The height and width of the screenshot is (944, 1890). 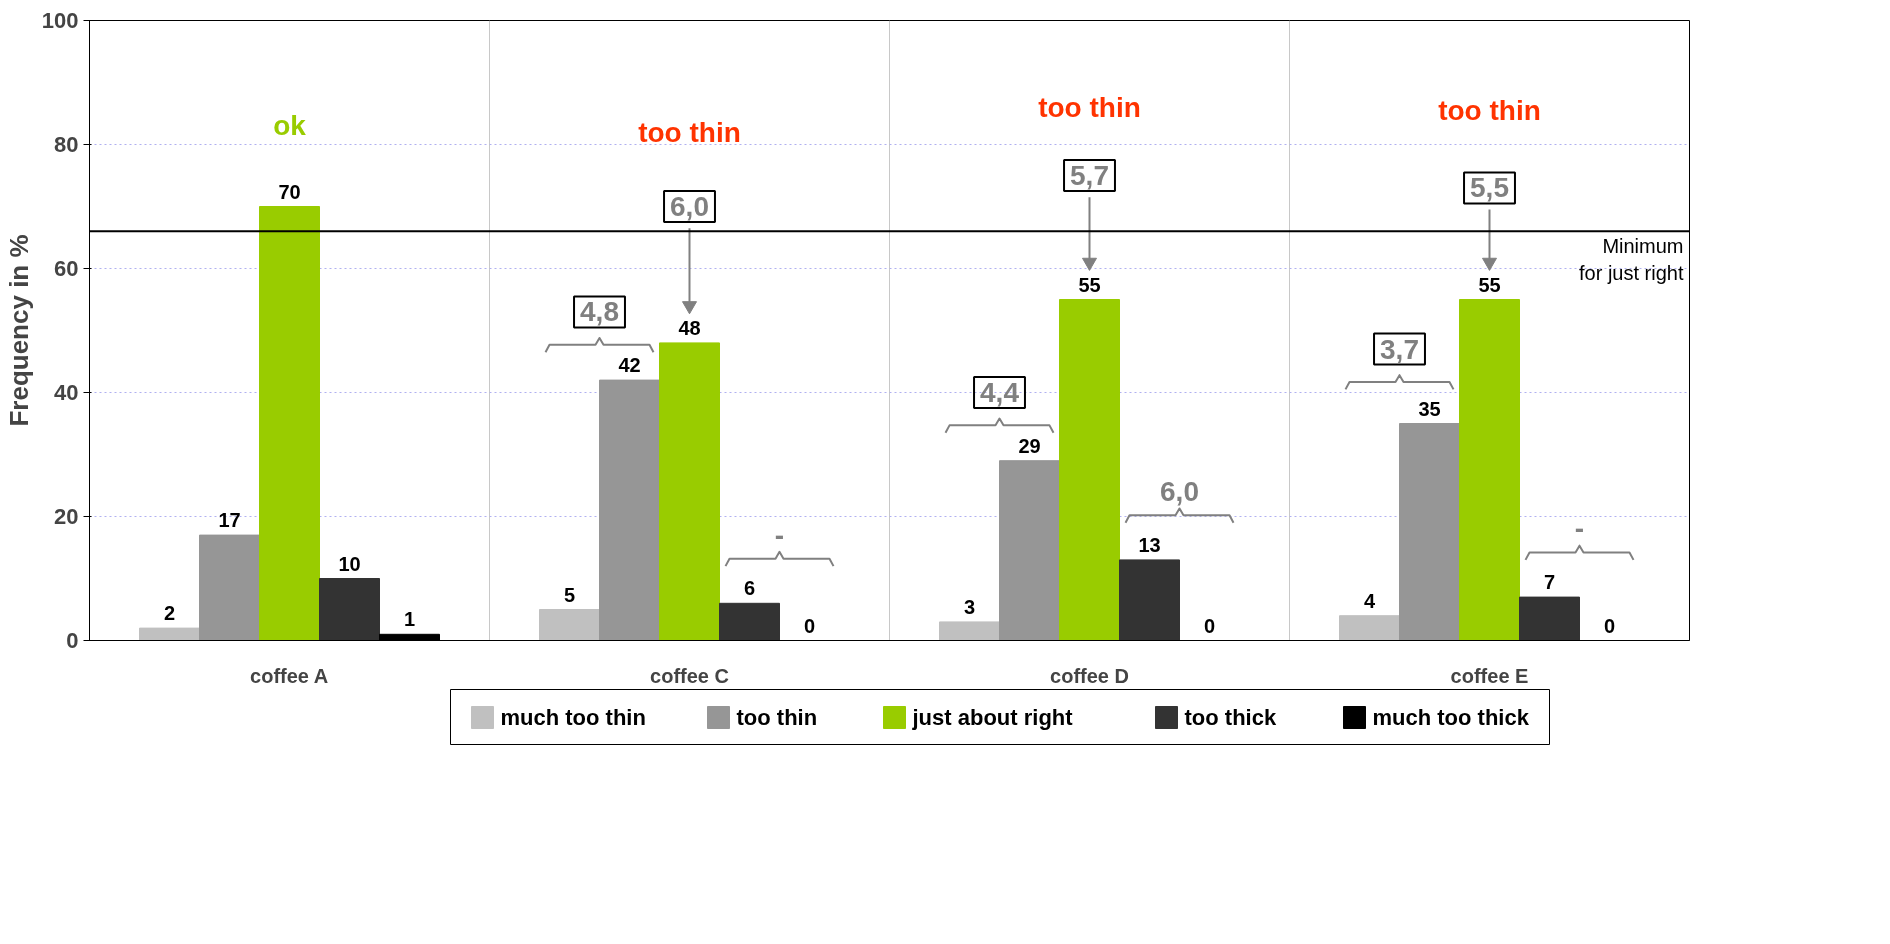 I want to click on data-label: 7, so click(x=1549, y=582).